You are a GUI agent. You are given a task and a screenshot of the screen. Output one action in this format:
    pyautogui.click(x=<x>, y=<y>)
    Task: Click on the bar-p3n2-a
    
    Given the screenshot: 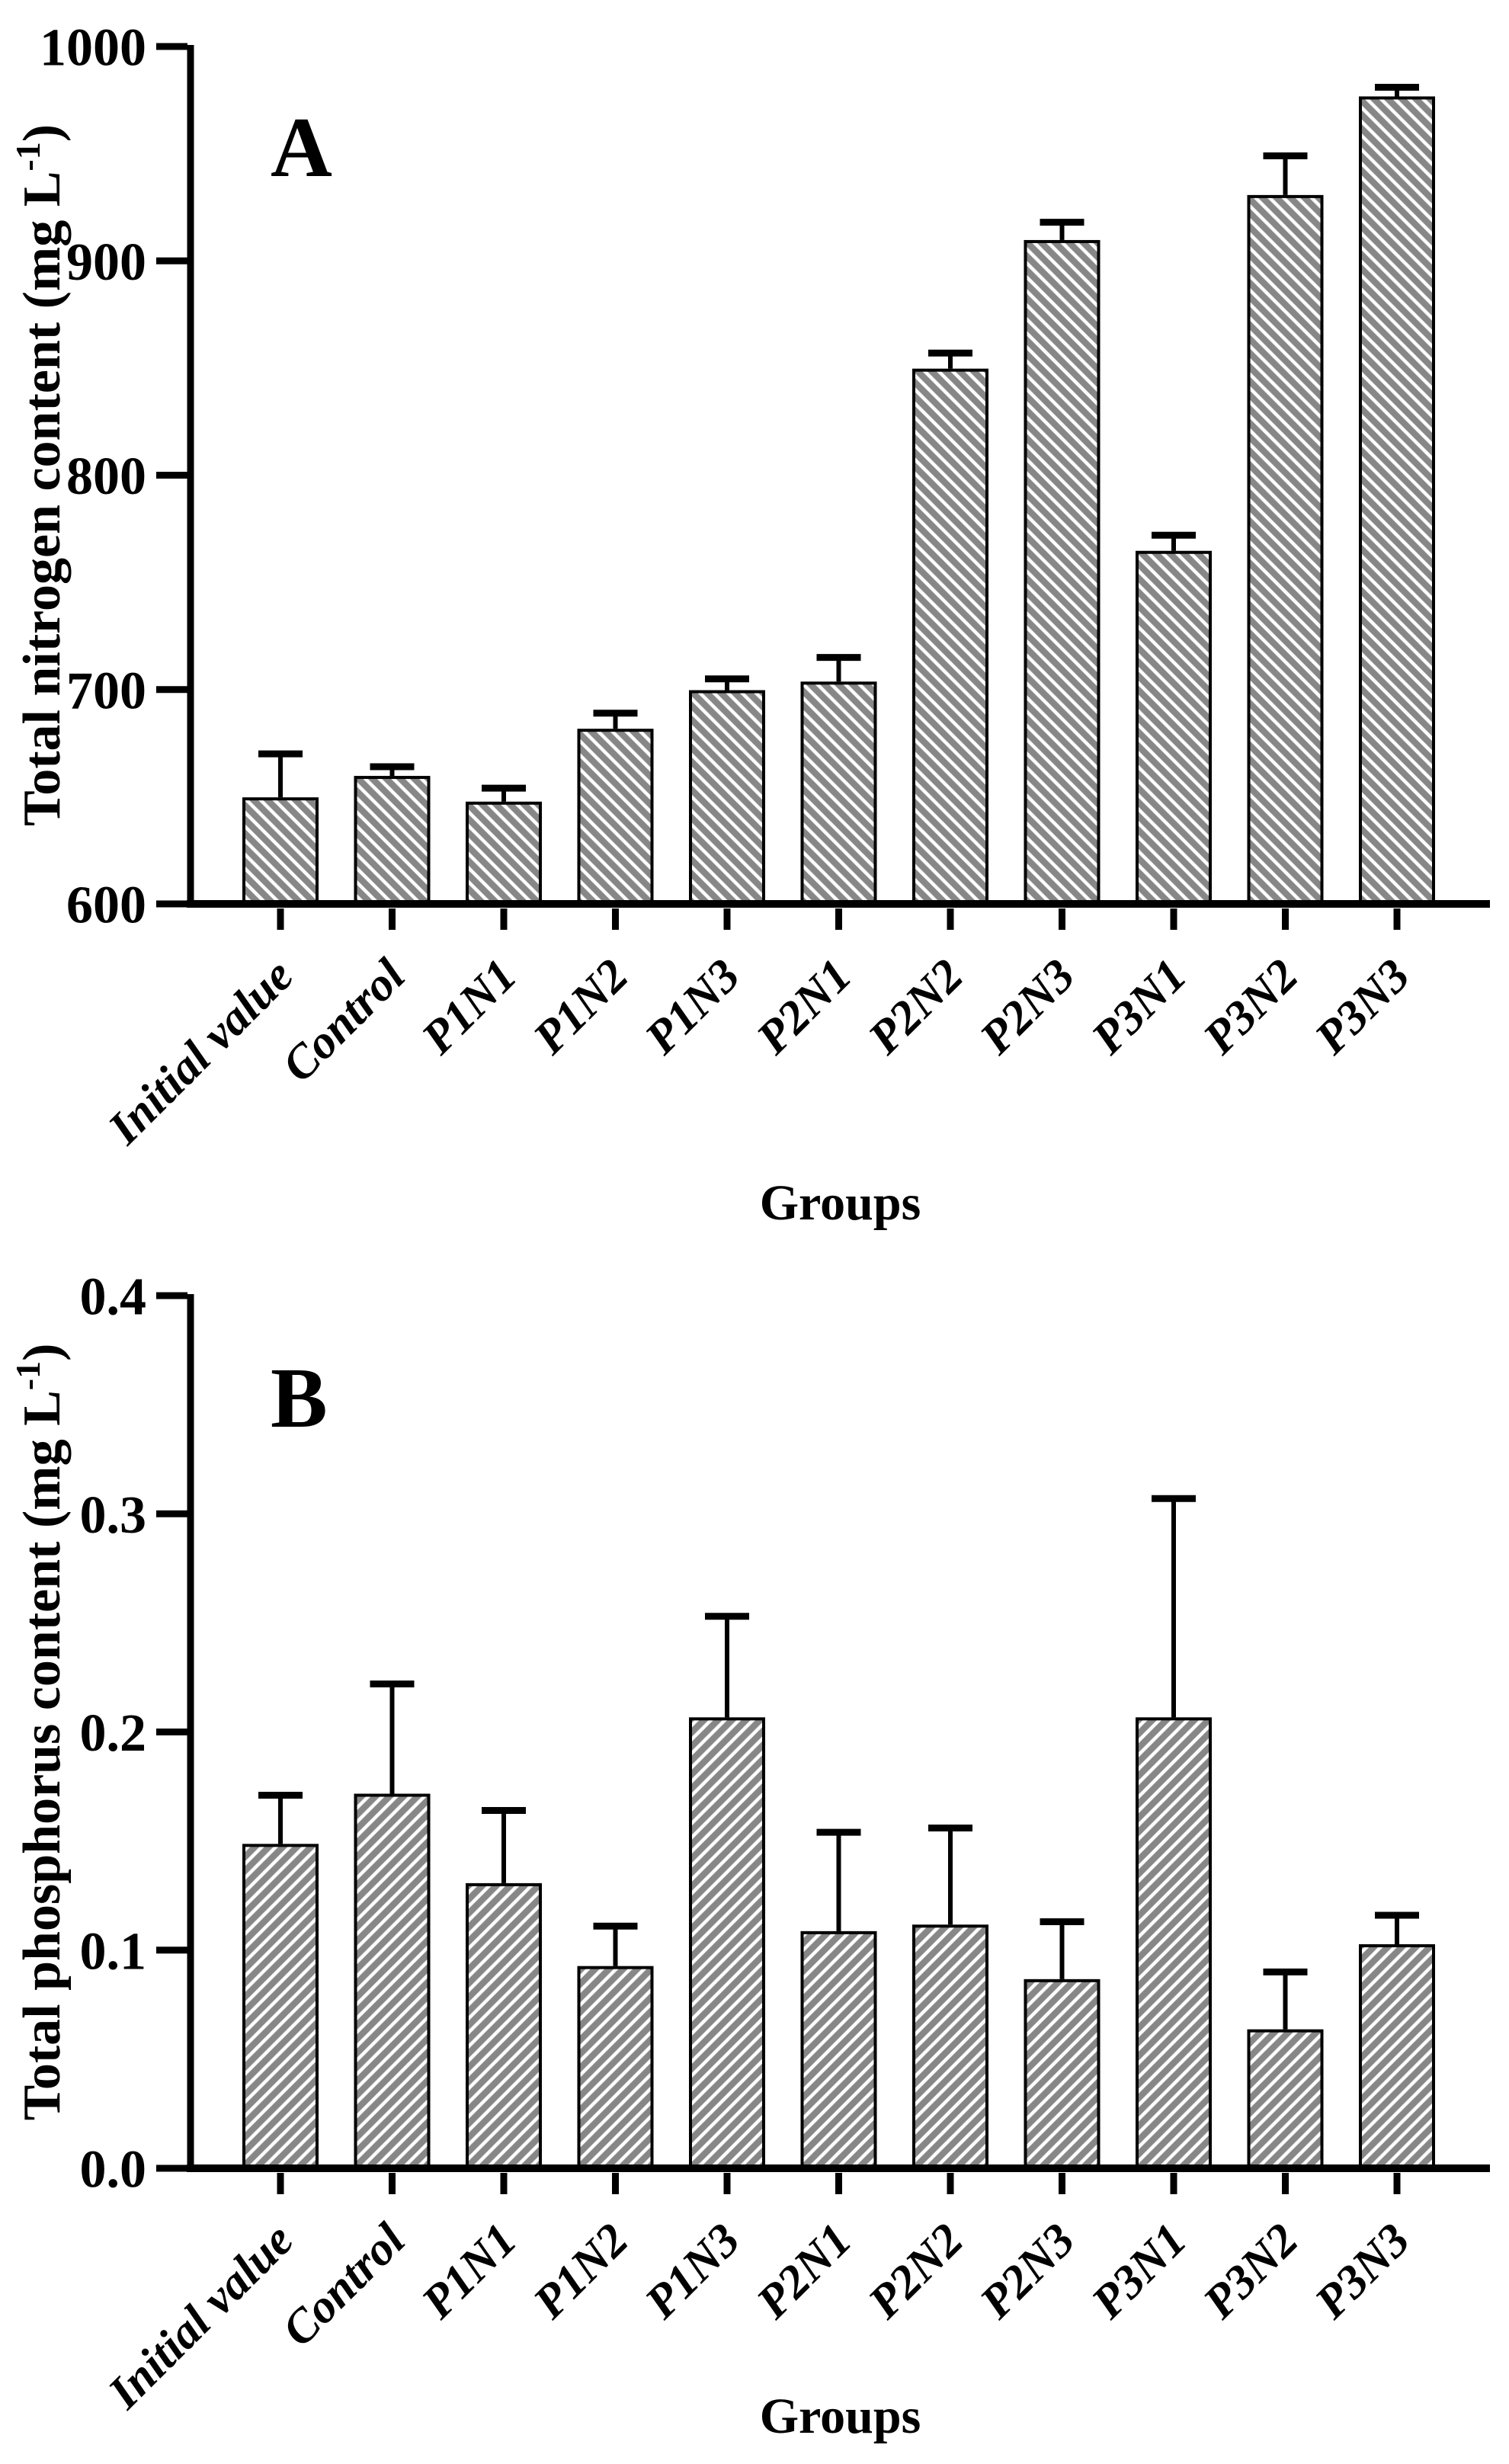 What is the action you would take?
    pyautogui.click(x=1285, y=550)
    